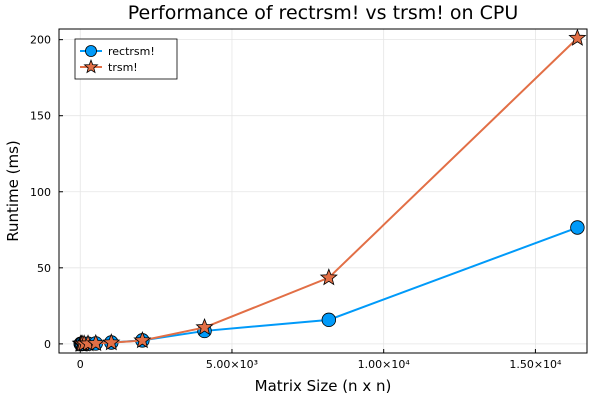  What do you see at coordinates (80, 364) in the screenshot?
I see `x-tick-label: 0` at bounding box center [80, 364].